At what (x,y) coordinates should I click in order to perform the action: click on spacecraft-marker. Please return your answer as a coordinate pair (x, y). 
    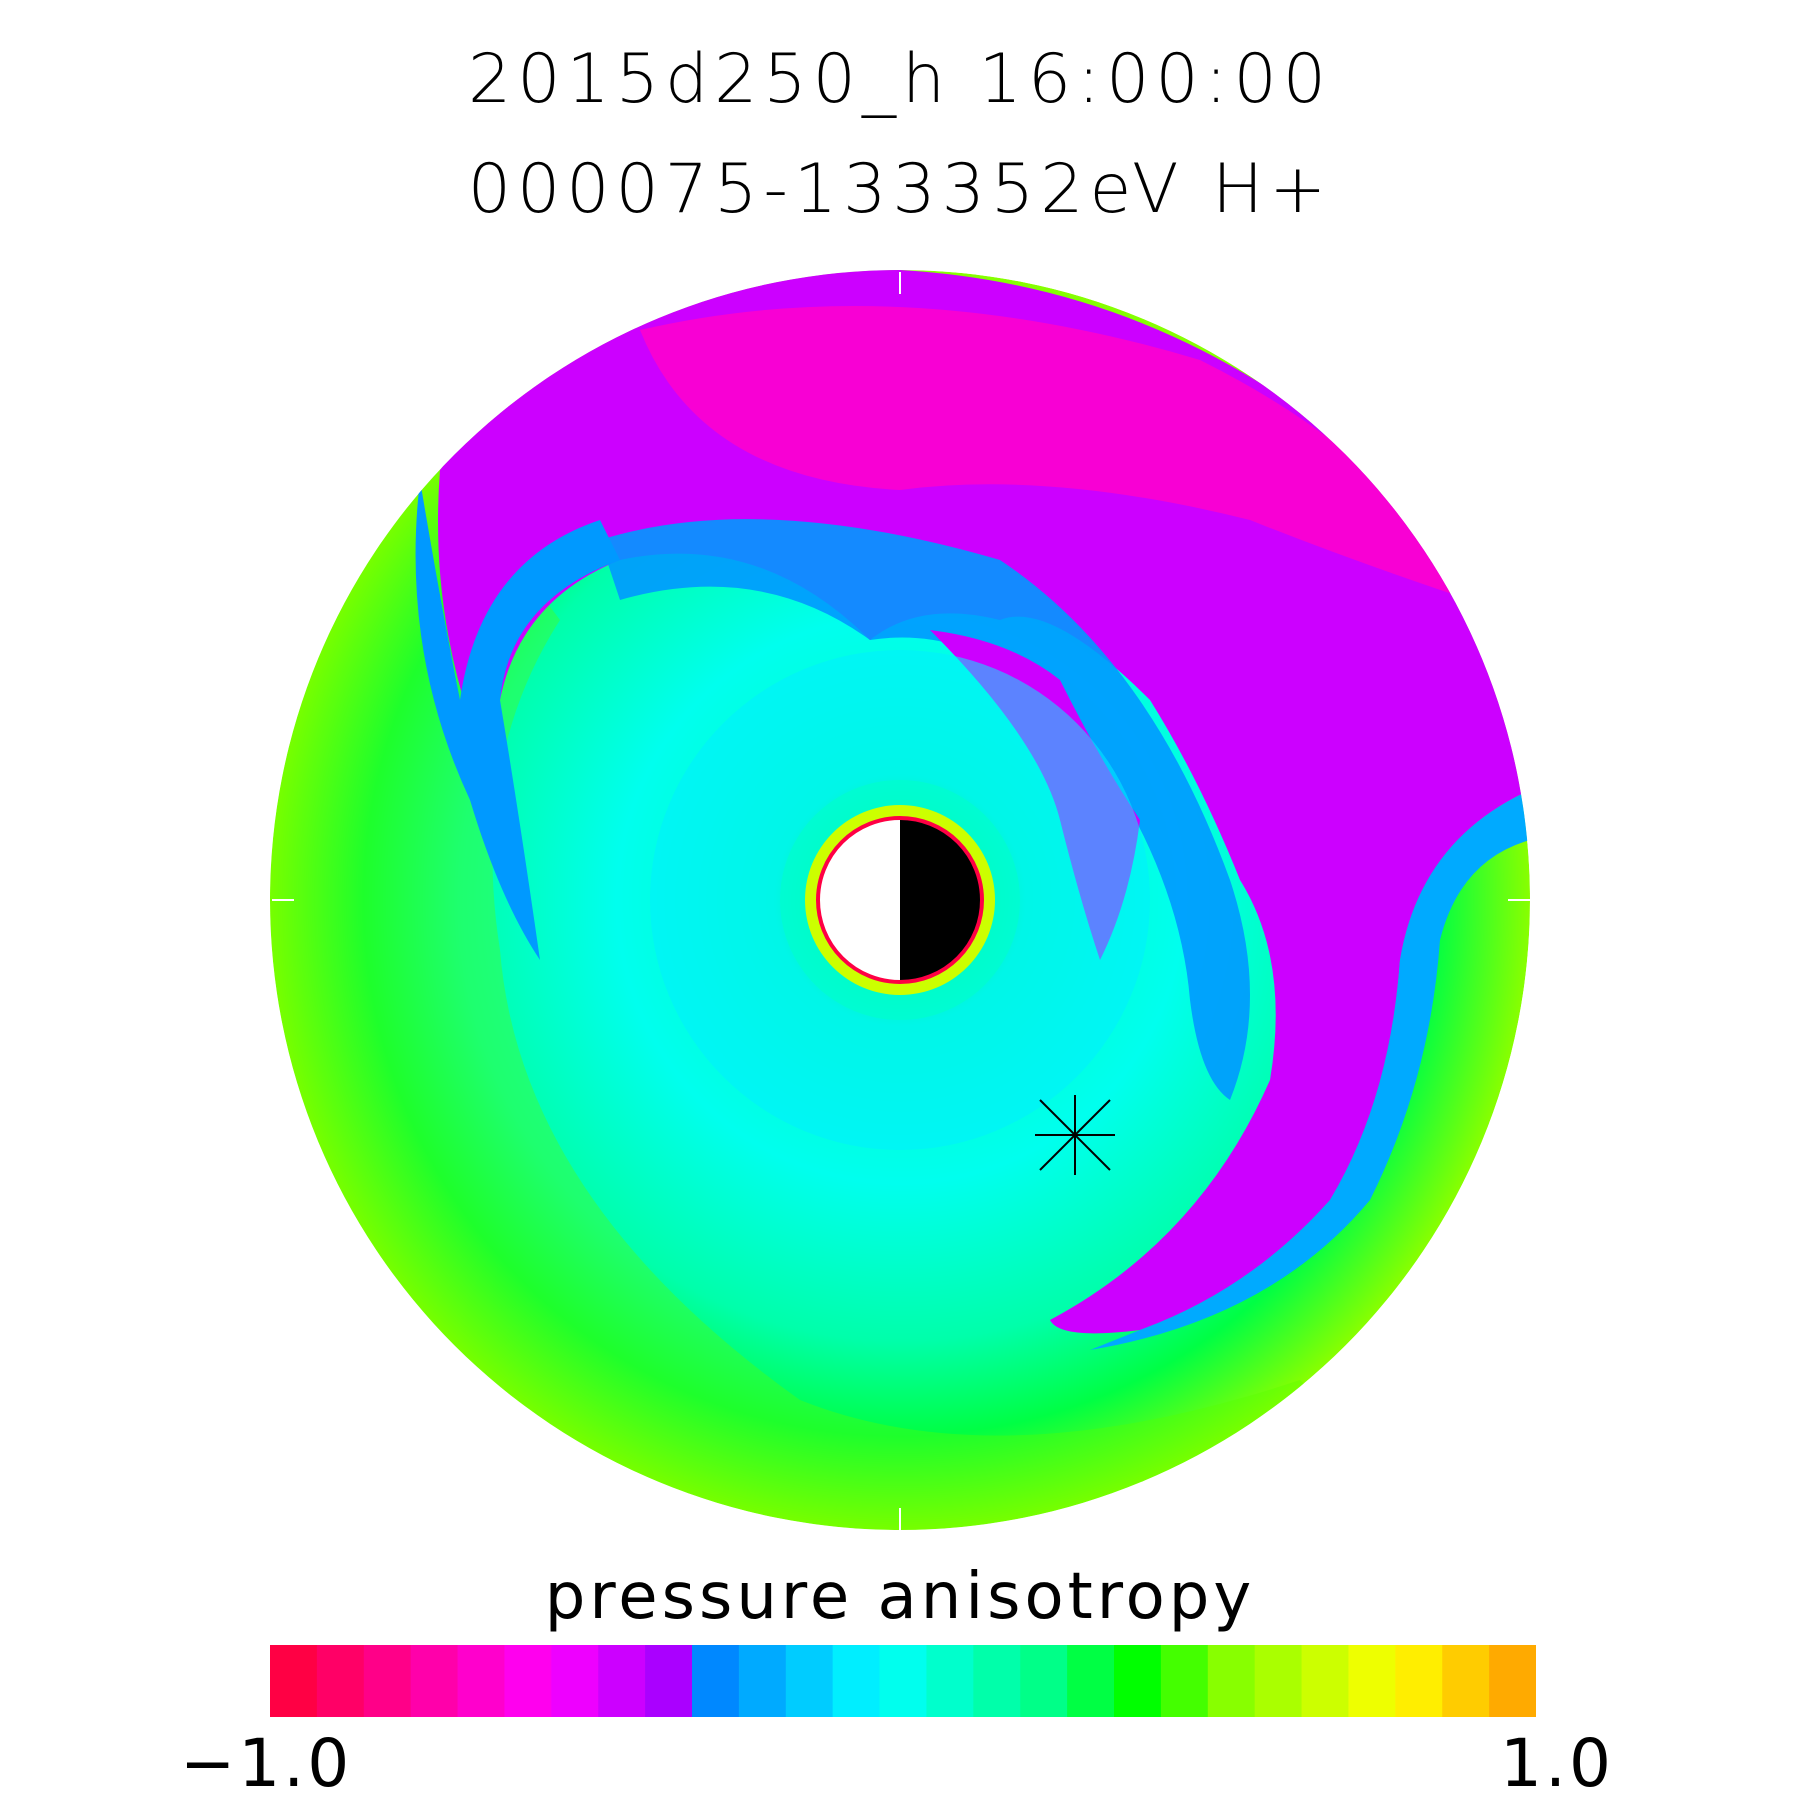
    Looking at the image, I should click on (1075, 1135).